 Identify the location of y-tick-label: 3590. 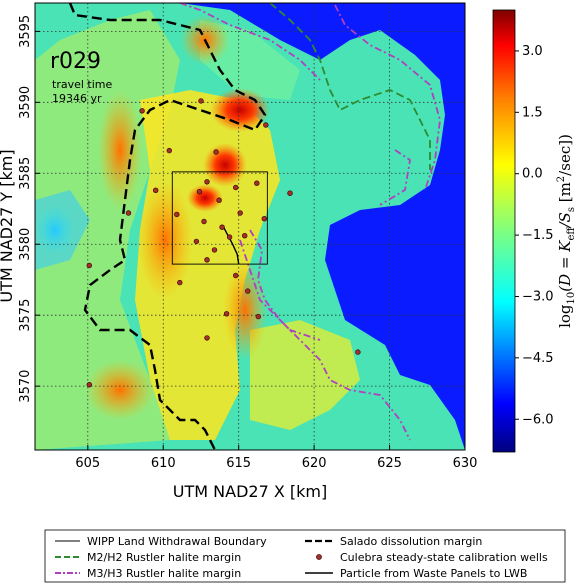
(25, 102).